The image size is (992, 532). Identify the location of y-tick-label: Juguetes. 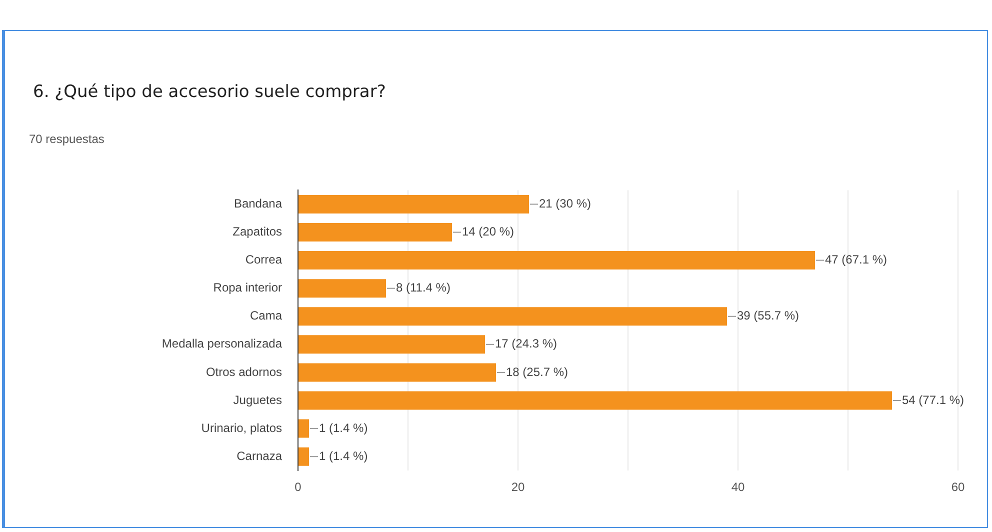
(257, 399).